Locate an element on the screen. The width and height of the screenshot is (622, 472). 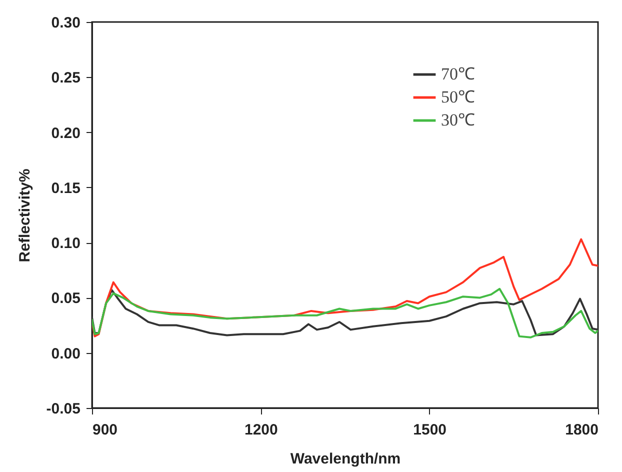
x-tick-label: 900 is located at coordinates (105, 430).